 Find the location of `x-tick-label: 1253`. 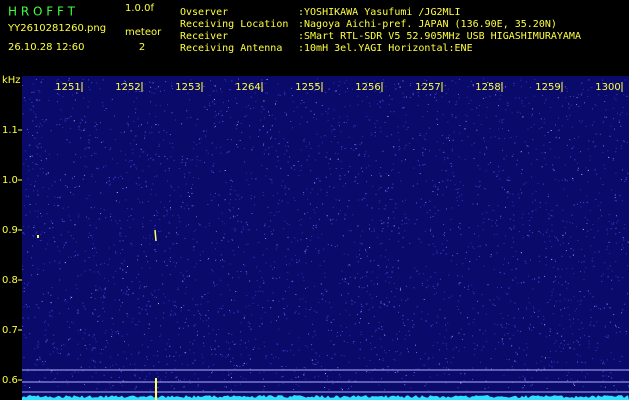

x-tick-label: 1253 is located at coordinates (187, 87).